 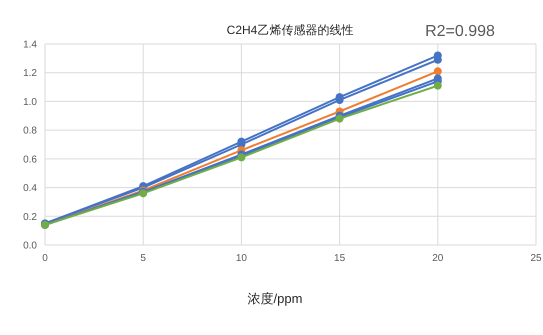 What do you see at coordinates (30, 188) in the screenshot?
I see `y-tick-label: 0.4` at bounding box center [30, 188].